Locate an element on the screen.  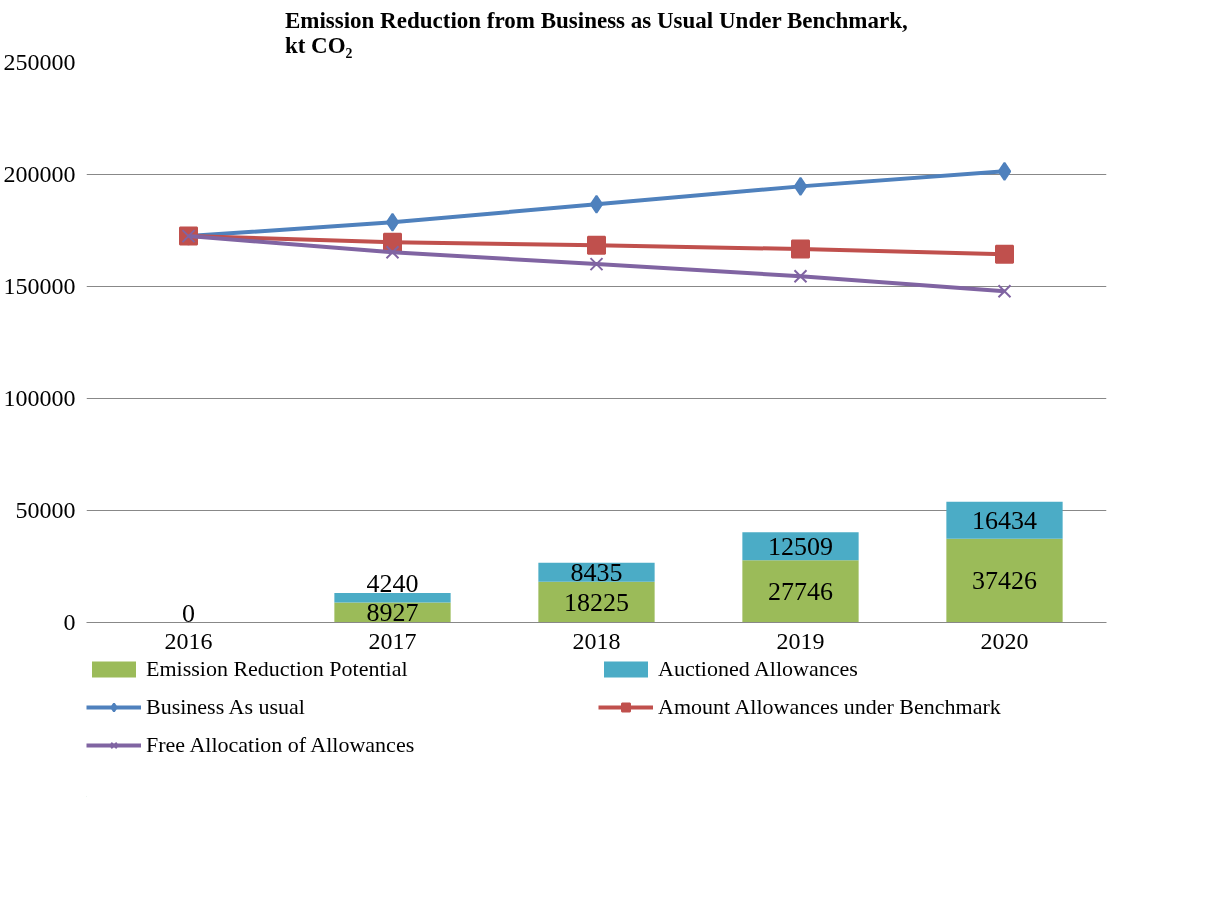
data-label: 18225 is located at coordinates (596, 602).